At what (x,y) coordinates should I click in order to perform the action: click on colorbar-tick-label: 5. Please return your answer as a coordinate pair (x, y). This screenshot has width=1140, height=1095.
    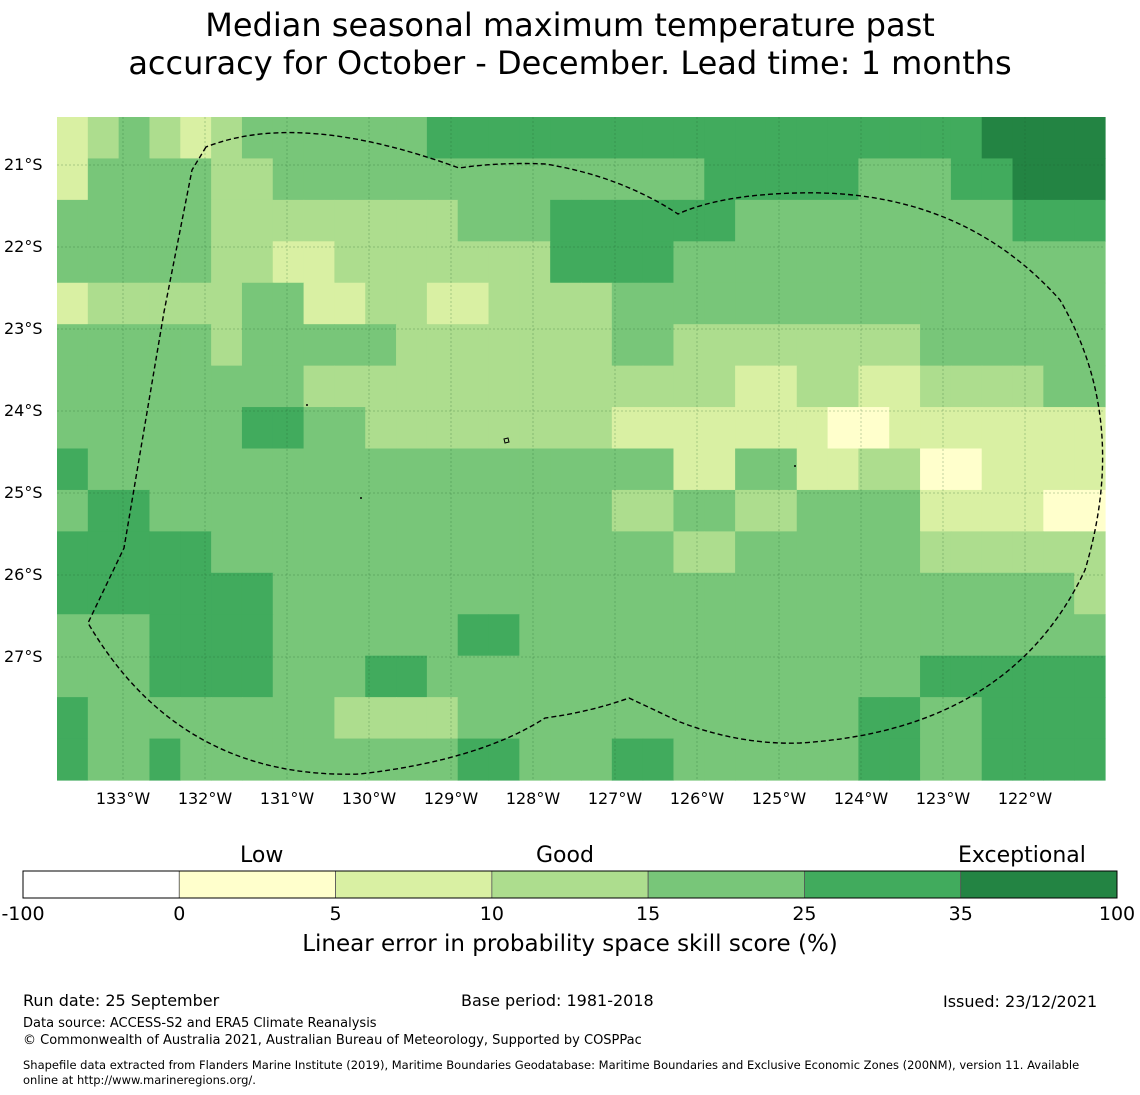
    Looking at the image, I should click on (335, 914).